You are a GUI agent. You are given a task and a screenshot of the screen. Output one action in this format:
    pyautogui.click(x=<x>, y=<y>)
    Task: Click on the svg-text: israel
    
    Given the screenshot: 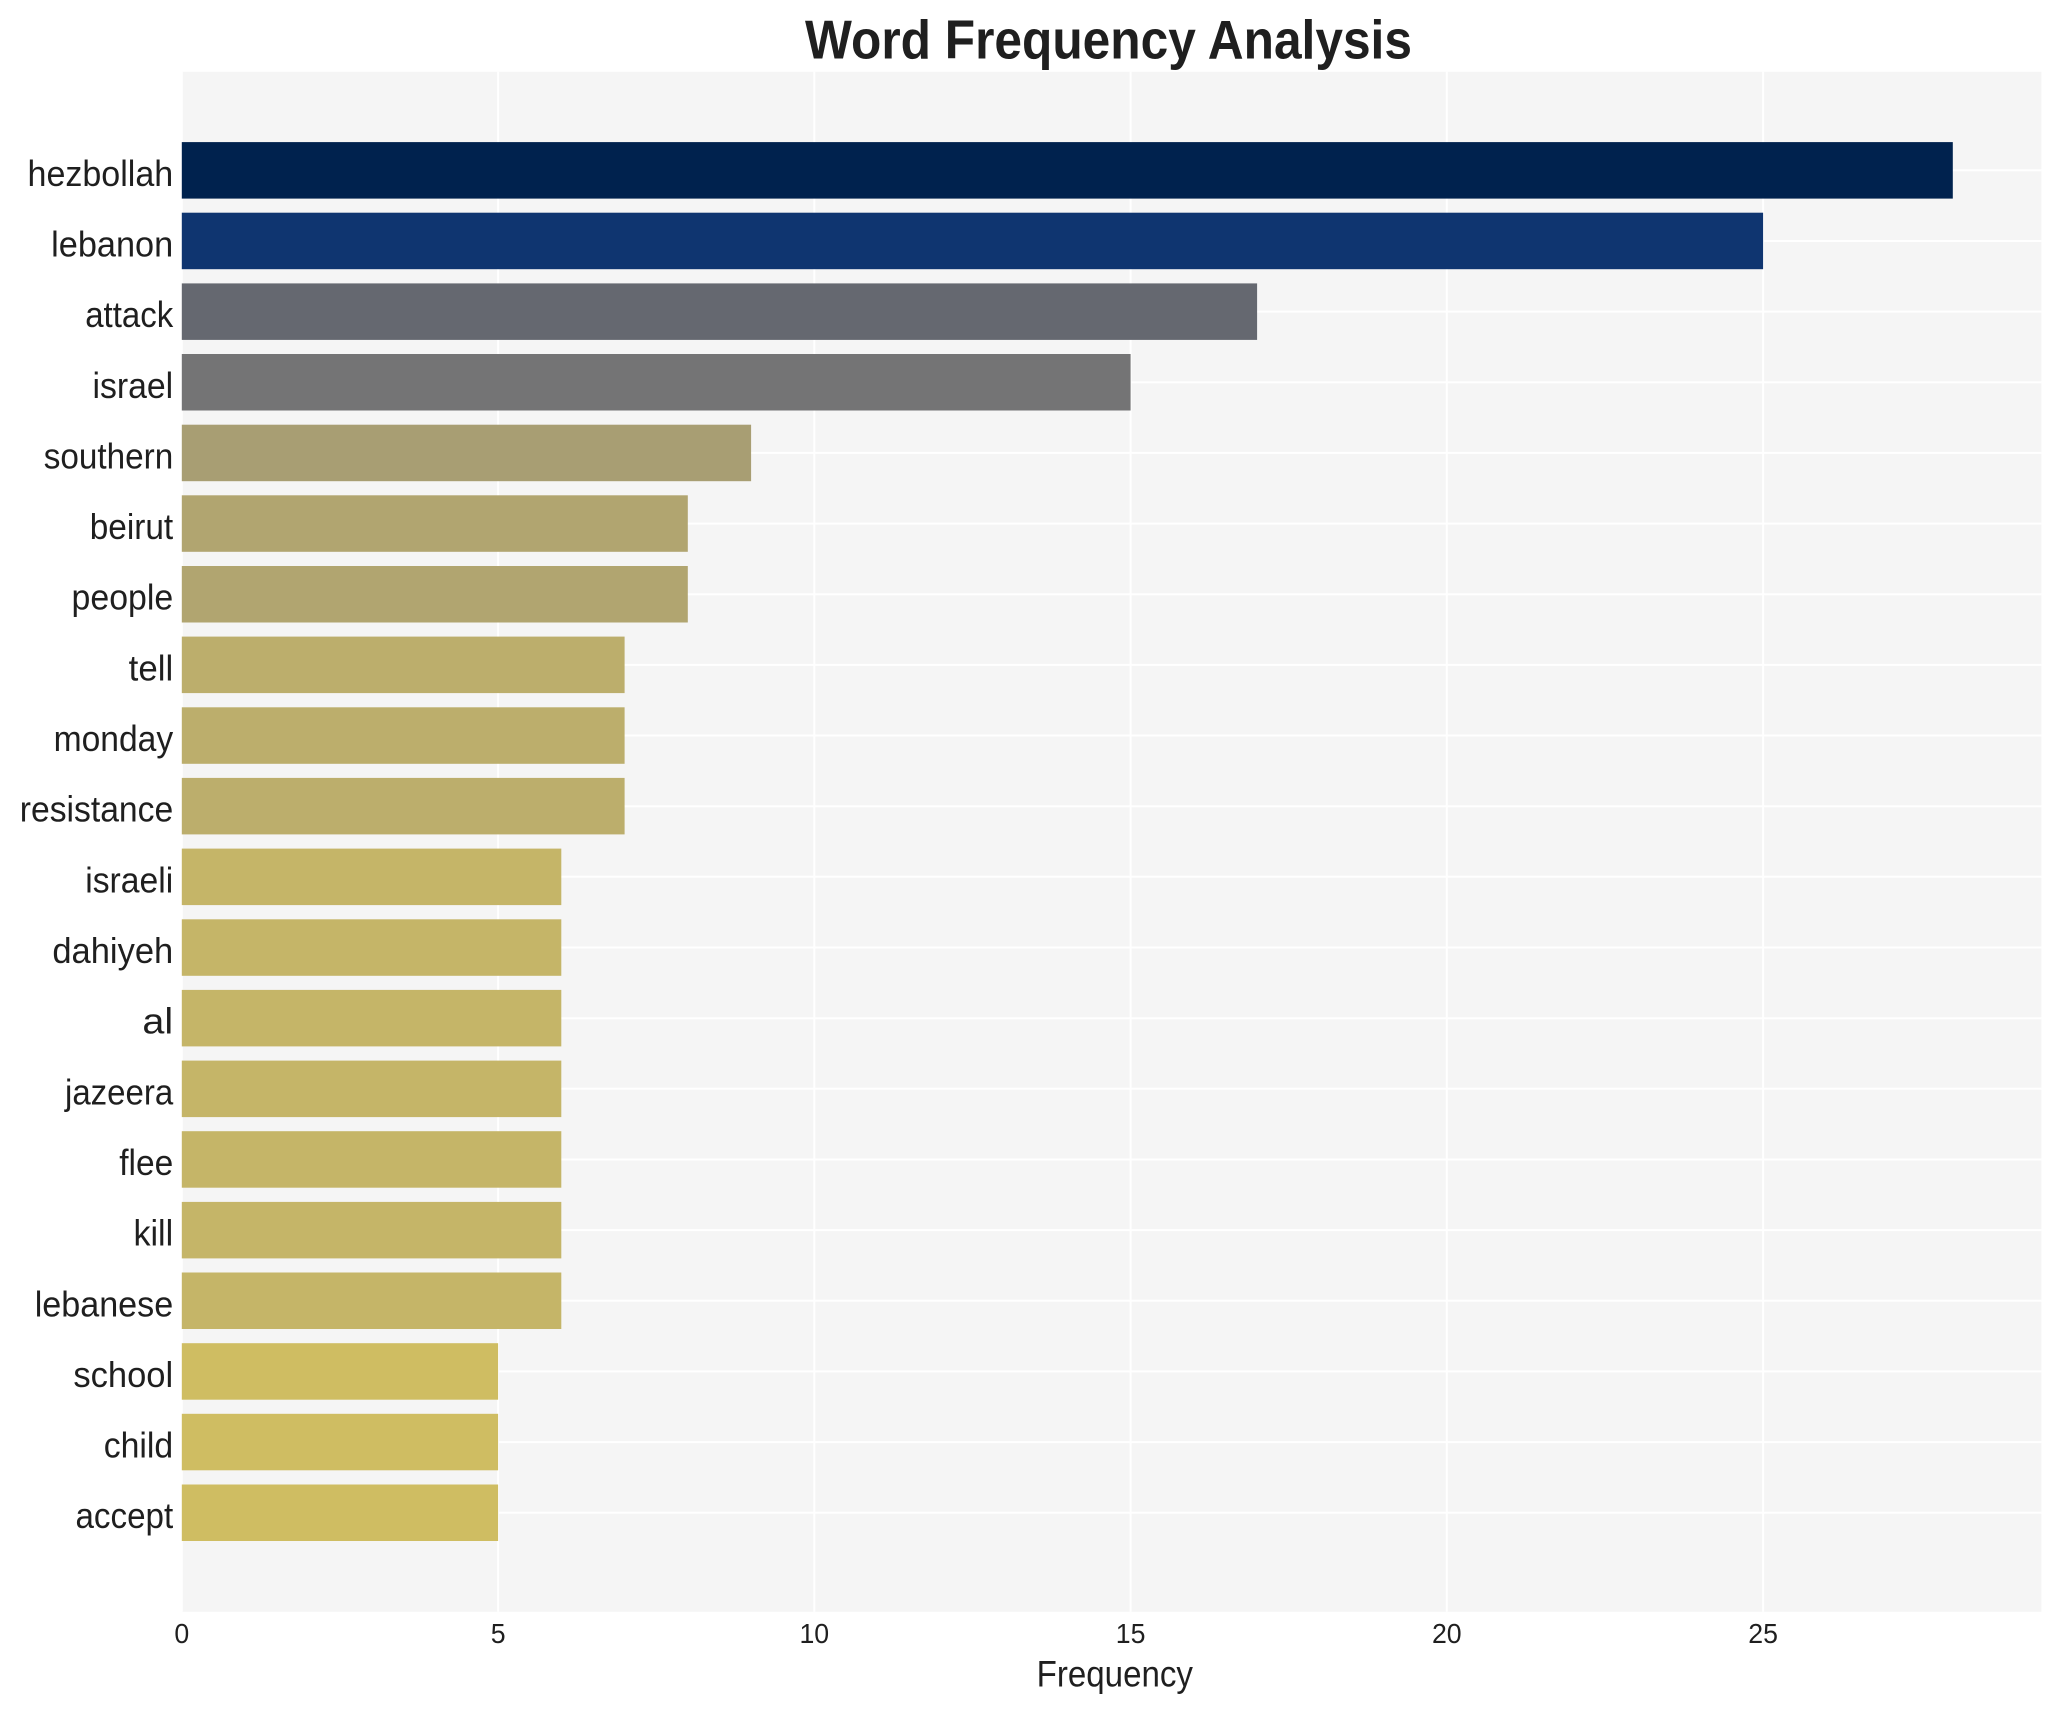 What is the action you would take?
    pyautogui.click(x=133, y=386)
    